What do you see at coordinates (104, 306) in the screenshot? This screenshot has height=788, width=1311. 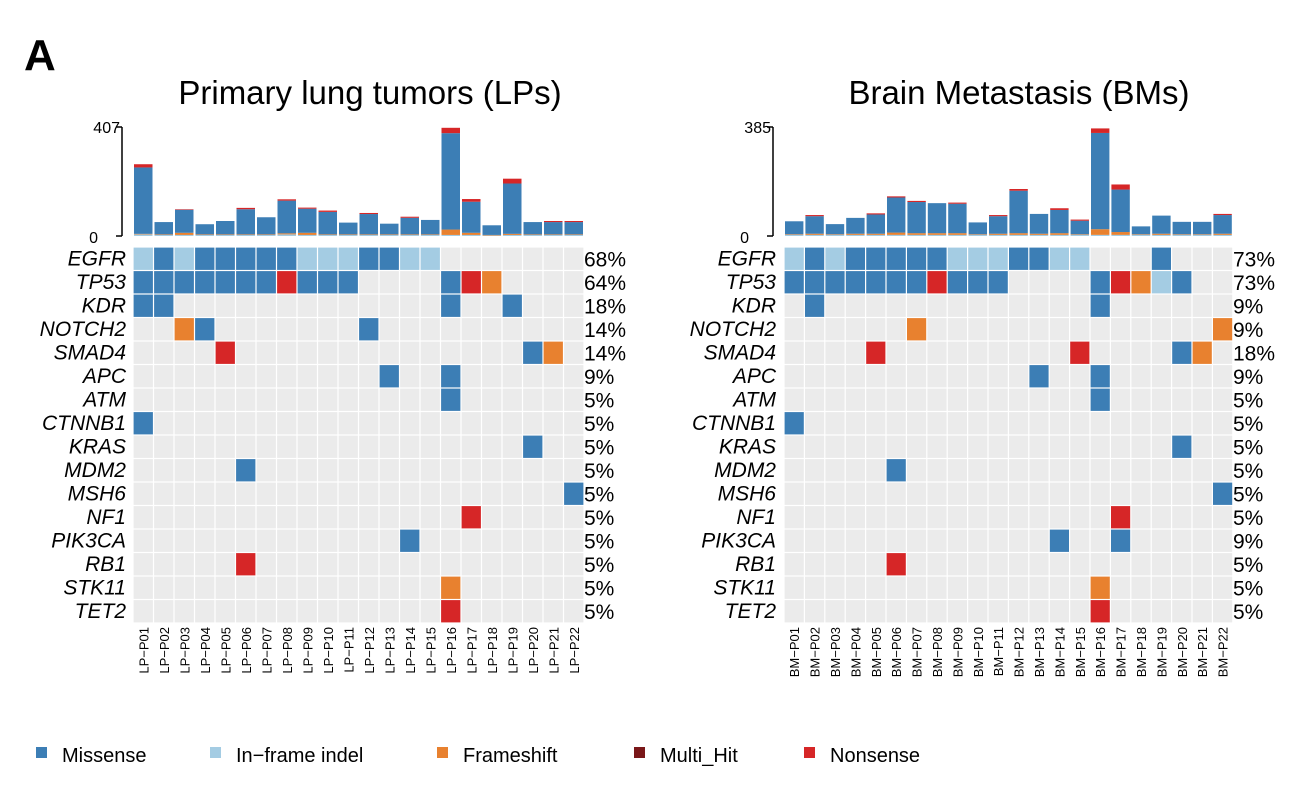 I see `gene-label: KDR` at bounding box center [104, 306].